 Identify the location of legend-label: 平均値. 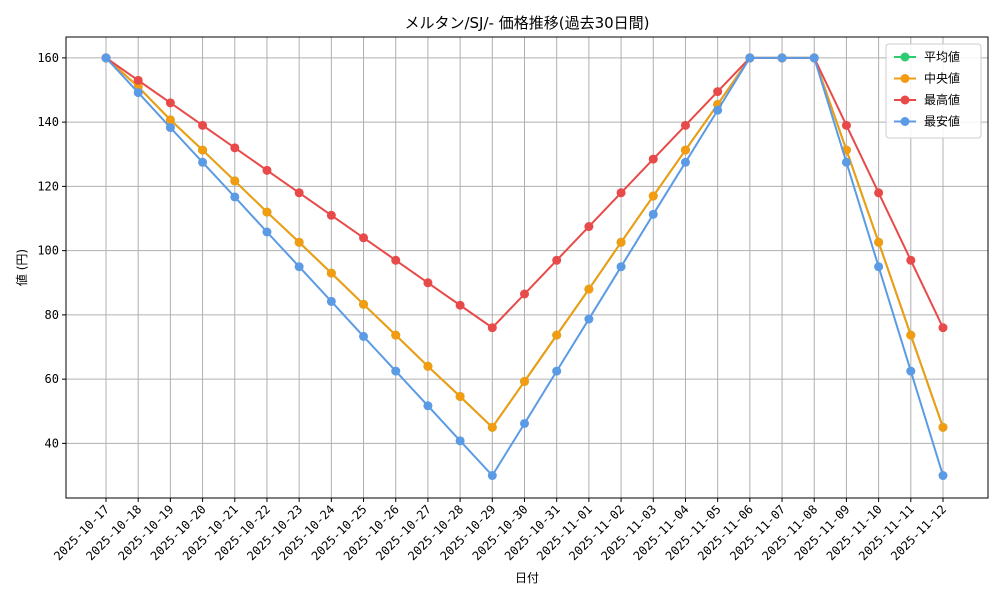
(942, 56).